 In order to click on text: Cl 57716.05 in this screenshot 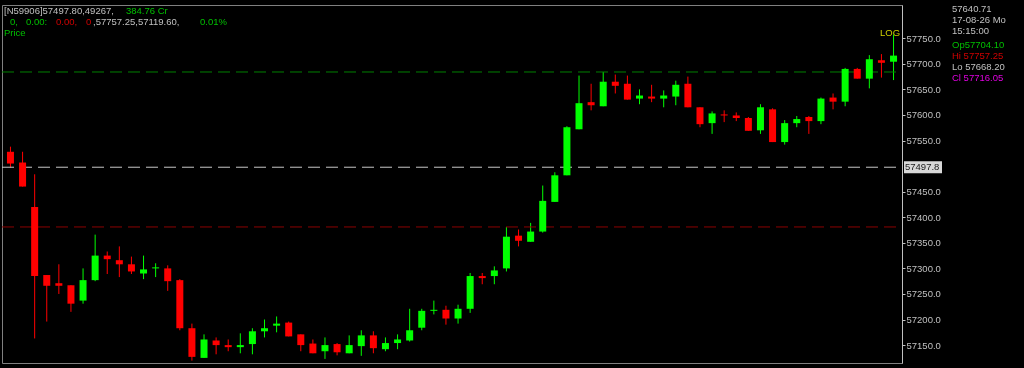, I will do `click(978, 77)`.